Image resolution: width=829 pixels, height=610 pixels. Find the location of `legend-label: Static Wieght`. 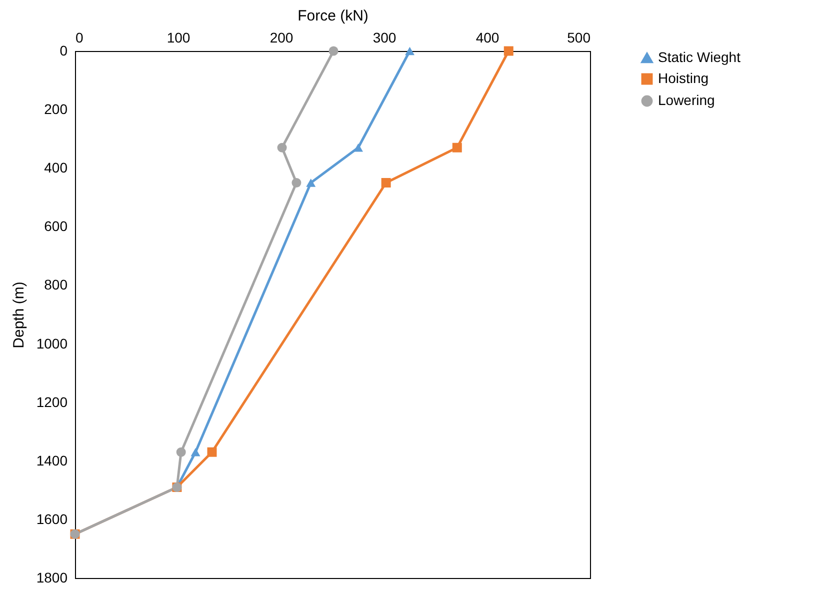

legend-label: Static Wieght is located at coordinates (699, 57).